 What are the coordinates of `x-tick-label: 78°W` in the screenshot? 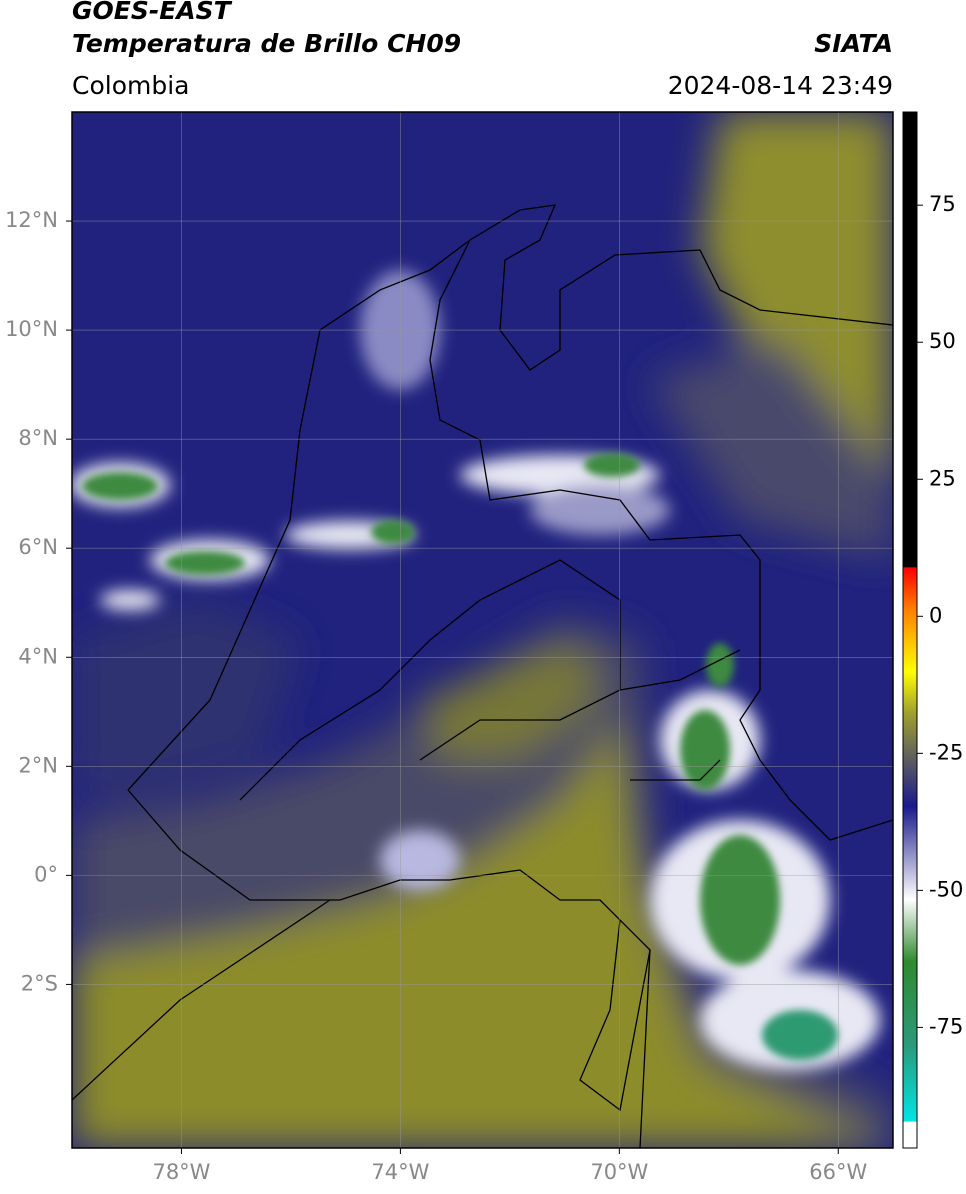 It's located at (181, 1172).